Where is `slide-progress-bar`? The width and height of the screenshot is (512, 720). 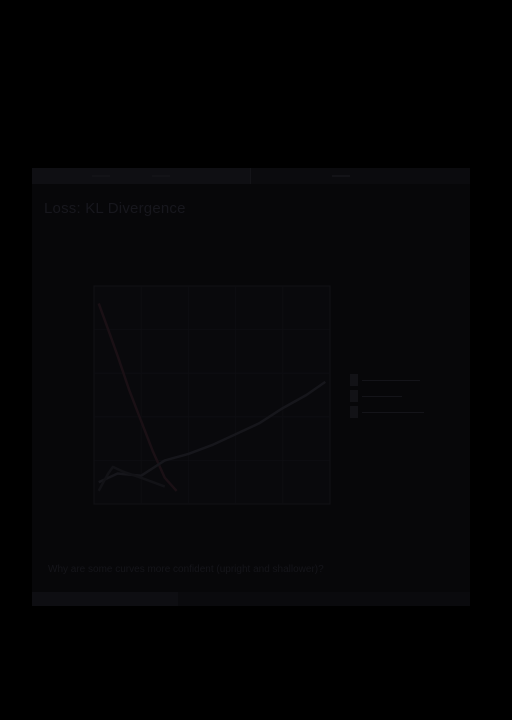
slide-progress-bar is located at coordinates (141, 176).